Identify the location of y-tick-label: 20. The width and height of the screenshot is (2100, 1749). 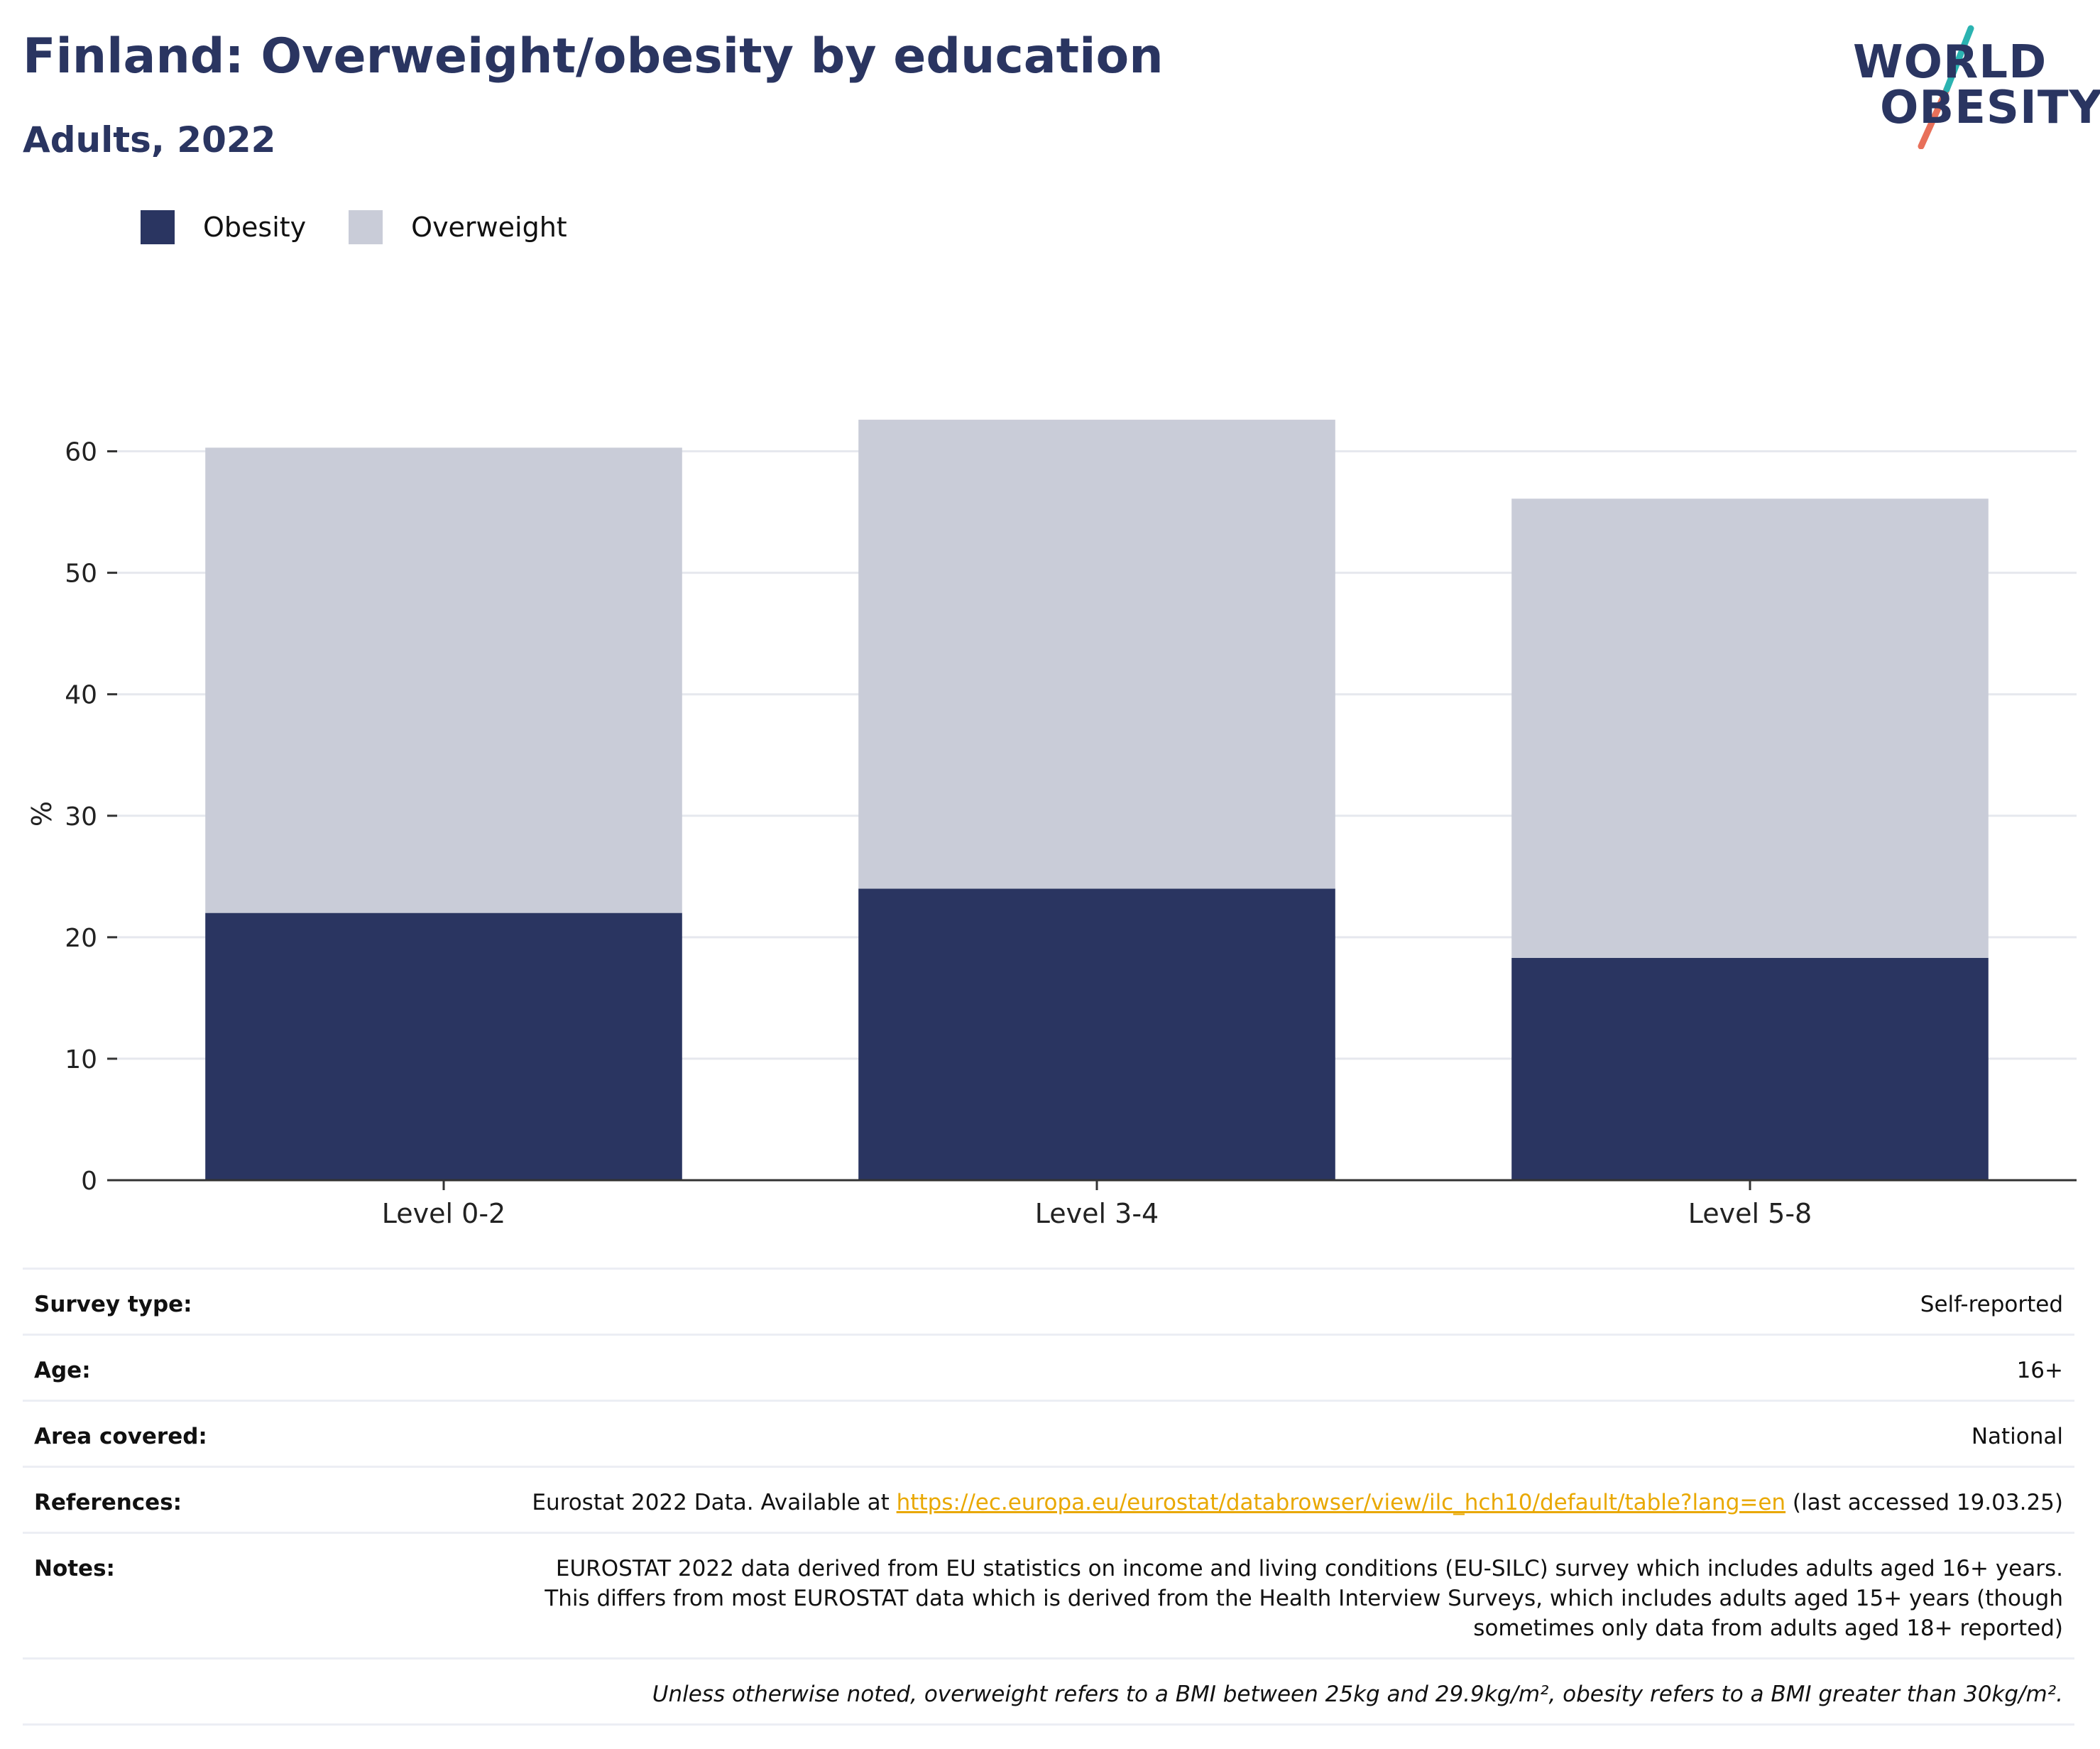
(81, 938).